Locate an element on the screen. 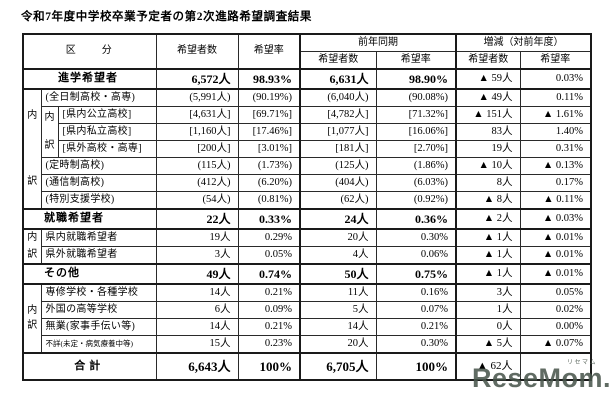 The height and width of the screenshot is (400, 610). cell-prev-rate: 0.16% is located at coordinates (416, 292).